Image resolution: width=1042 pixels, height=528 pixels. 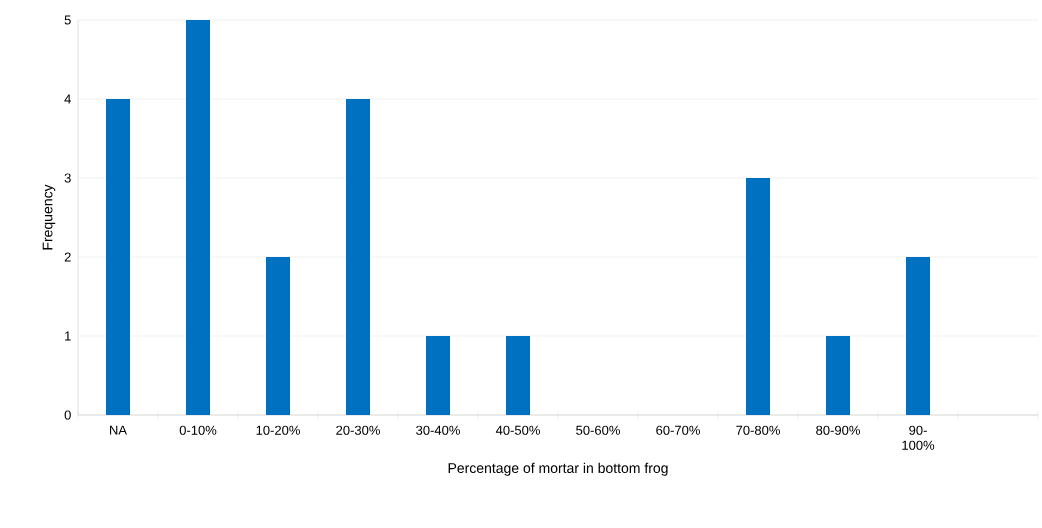 I want to click on y-tick-label: 4, so click(x=67, y=99).